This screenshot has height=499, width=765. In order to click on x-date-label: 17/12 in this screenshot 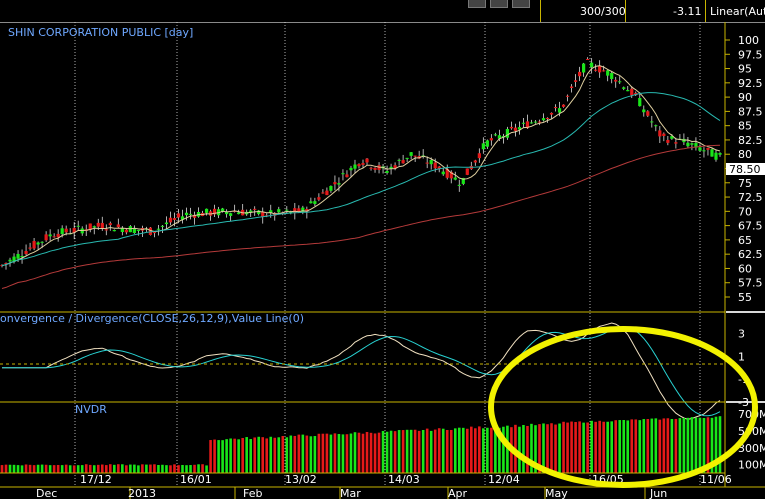, I will do `click(96, 479)`.